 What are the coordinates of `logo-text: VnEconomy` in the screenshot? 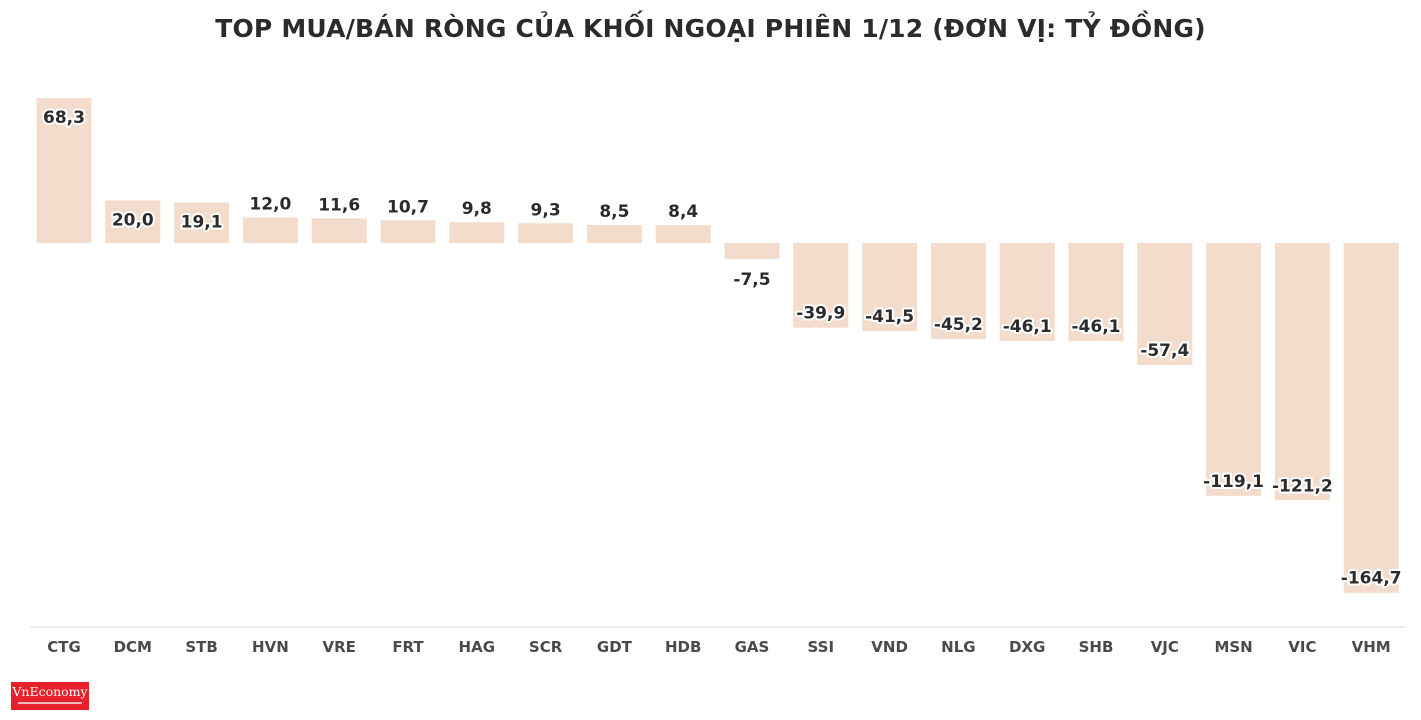 It's located at (50, 691).